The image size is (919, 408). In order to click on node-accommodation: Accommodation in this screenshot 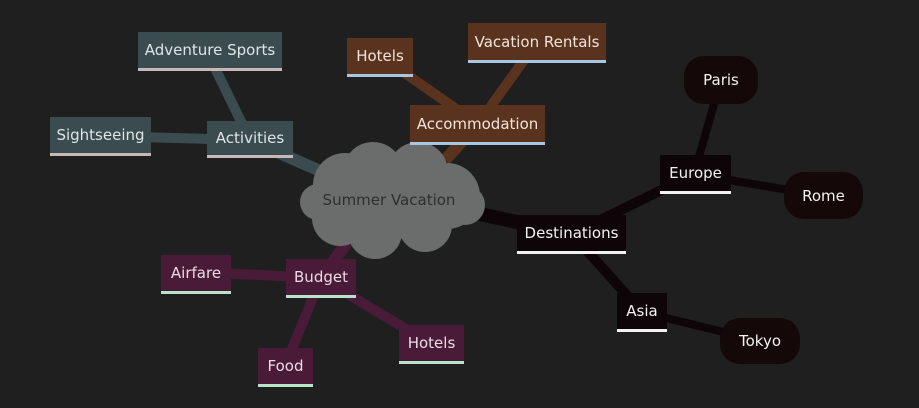, I will do `click(477, 125)`.